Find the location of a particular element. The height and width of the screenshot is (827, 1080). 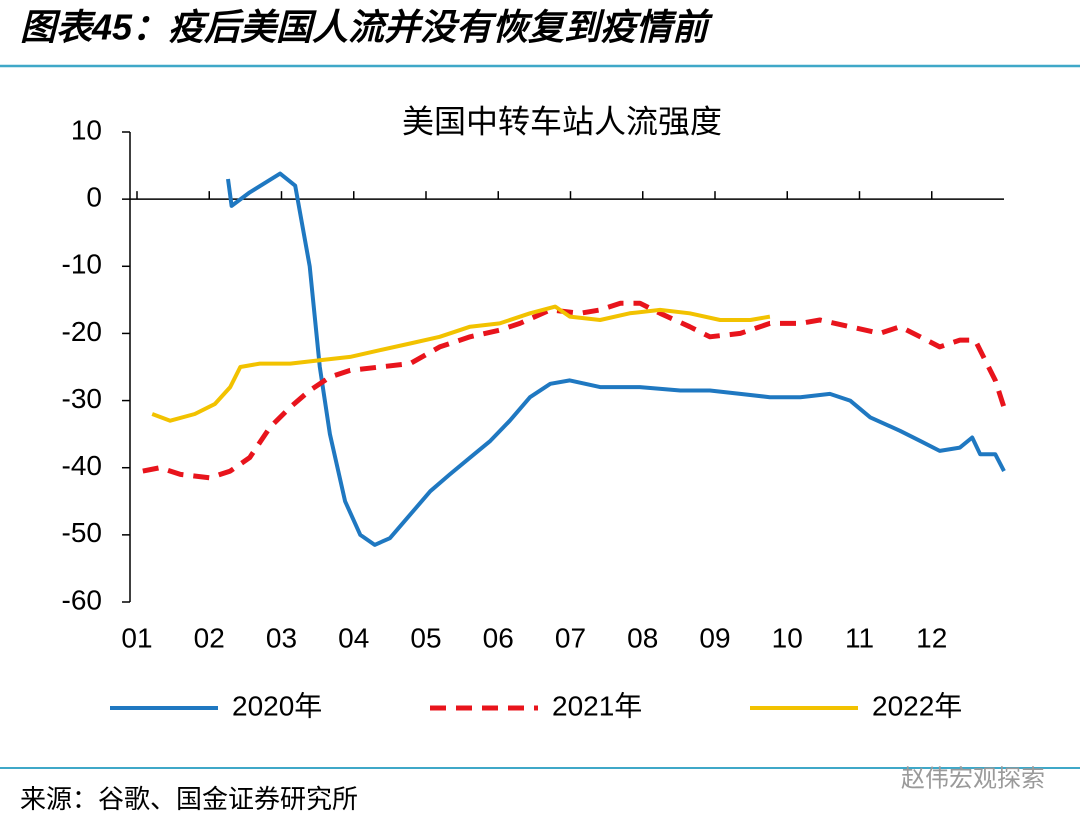

y-tick-label: -30 is located at coordinates (82, 398).